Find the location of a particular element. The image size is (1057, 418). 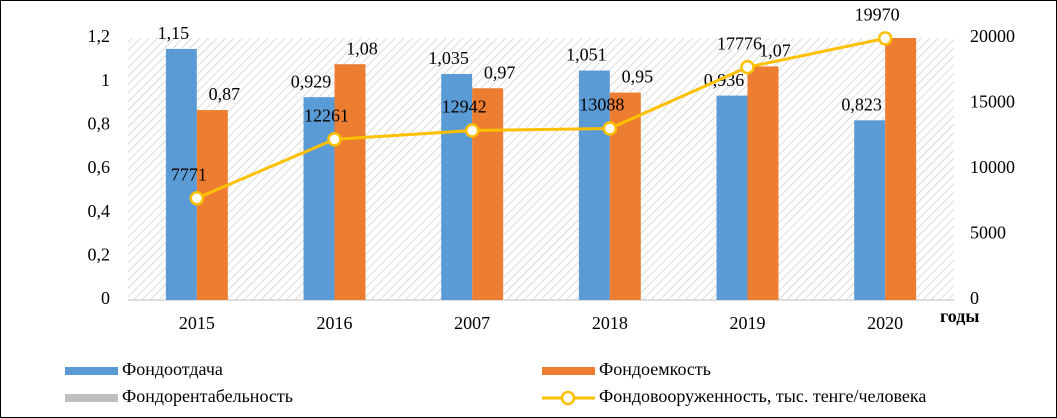

data-label: 0,823 is located at coordinates (861, 104).